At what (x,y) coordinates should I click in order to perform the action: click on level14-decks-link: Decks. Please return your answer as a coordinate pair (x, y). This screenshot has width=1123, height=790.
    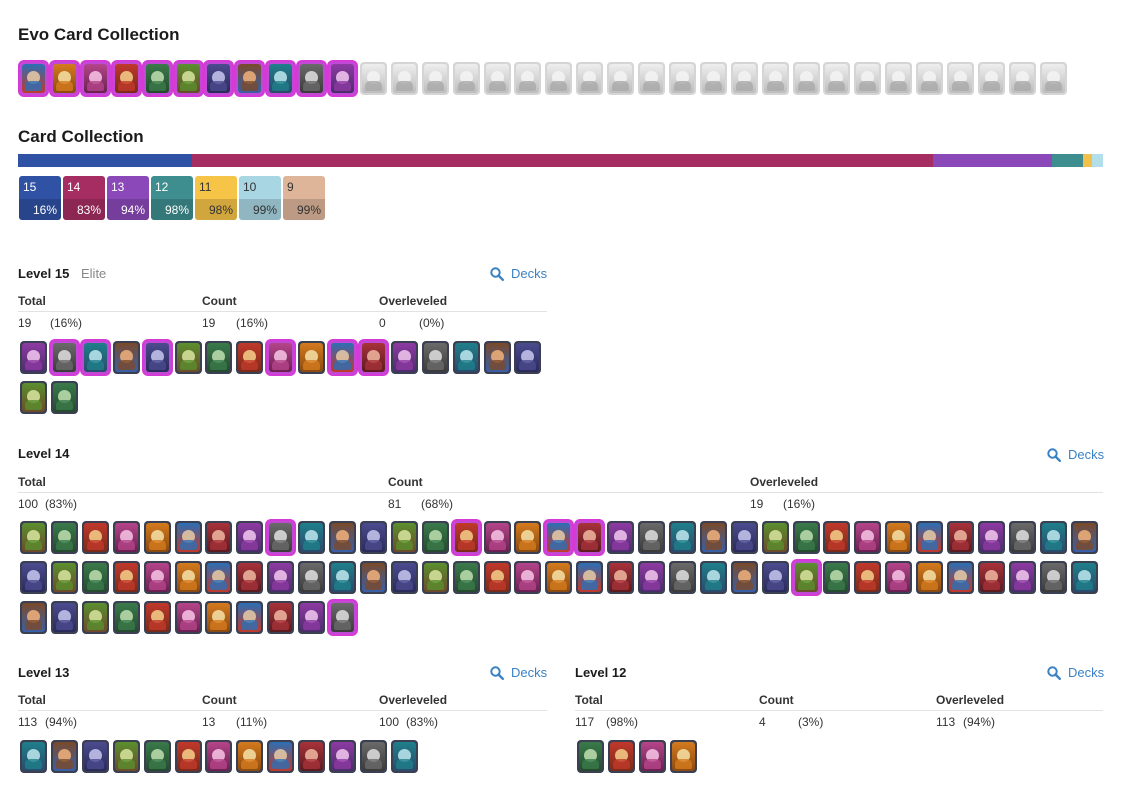
    Looking at the image, I should click on (1075, 454).